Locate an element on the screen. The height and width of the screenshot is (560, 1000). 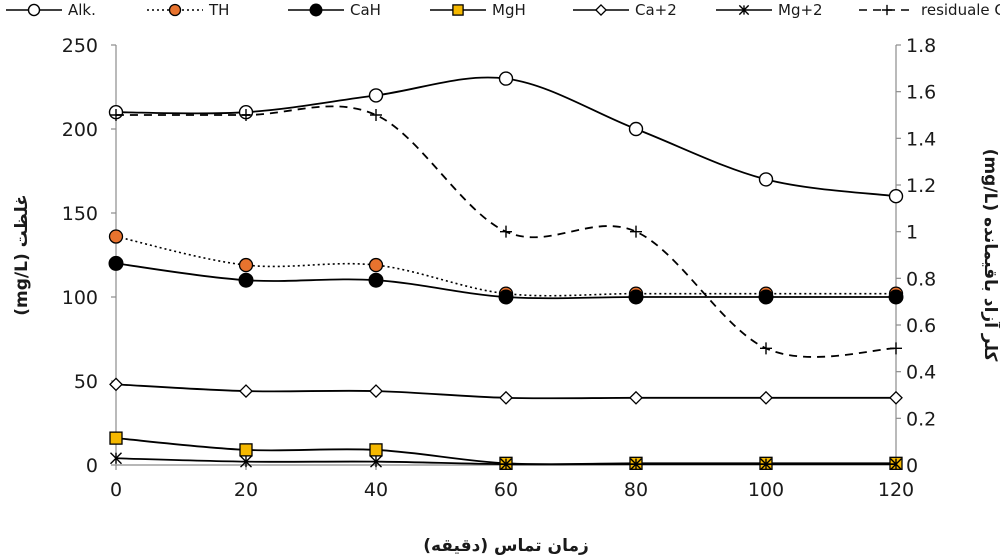
right-y-tick-label: 1.6 is located at coordinates (921, 93).